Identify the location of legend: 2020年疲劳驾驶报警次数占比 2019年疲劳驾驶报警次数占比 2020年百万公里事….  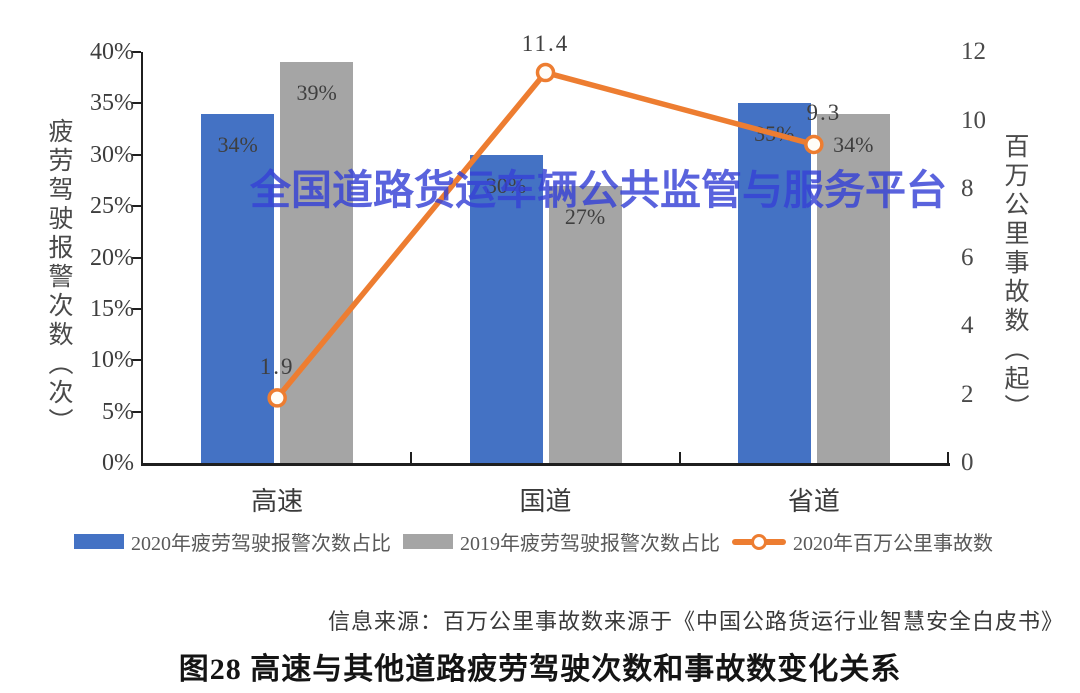
(533, 541).